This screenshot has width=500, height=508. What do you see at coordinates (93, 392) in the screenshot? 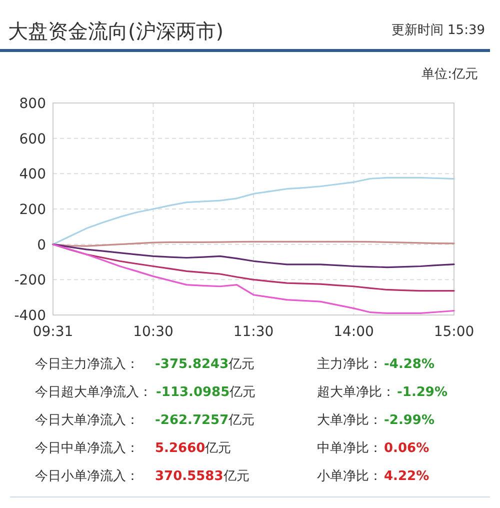
I see `text: 今日超大单净流入：` at bounding box center [93, 392].